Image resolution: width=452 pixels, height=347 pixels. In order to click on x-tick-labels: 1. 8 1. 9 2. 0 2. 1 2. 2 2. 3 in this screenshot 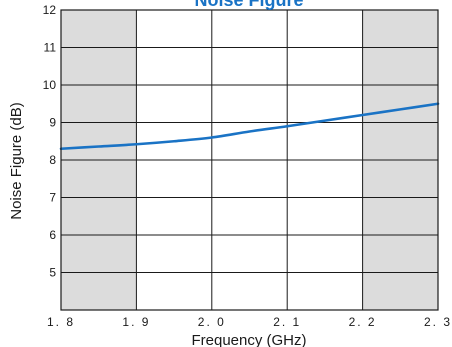, I will do `click(249, 322)`.